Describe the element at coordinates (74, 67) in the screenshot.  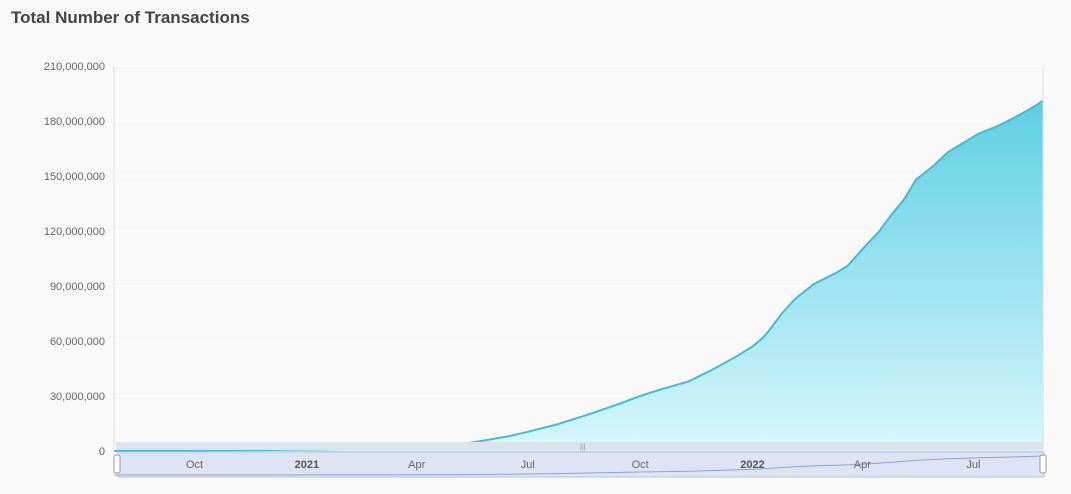
I see `y-tick-label: 210,000,000` at that location.